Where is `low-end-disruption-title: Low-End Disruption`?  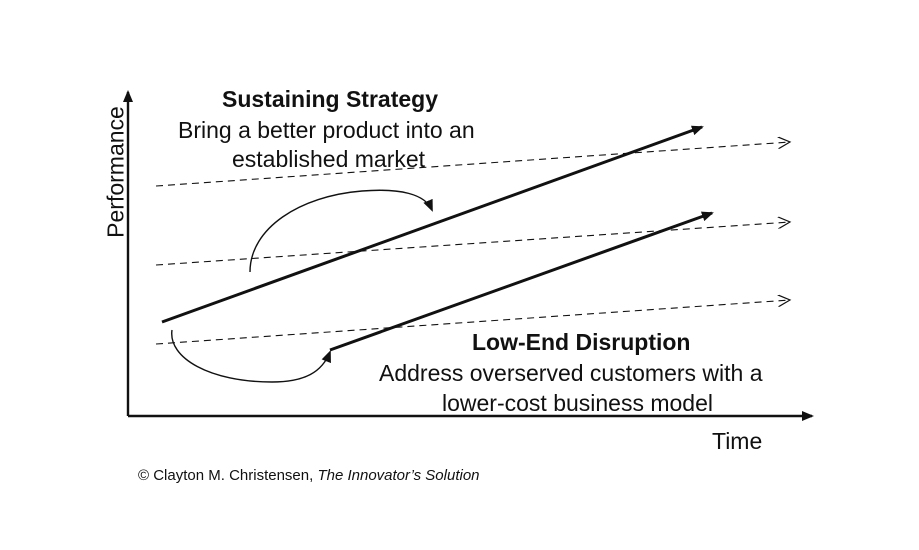 low-end-disruption-title: Low-End Disruption is located at coordinates (581, 342).